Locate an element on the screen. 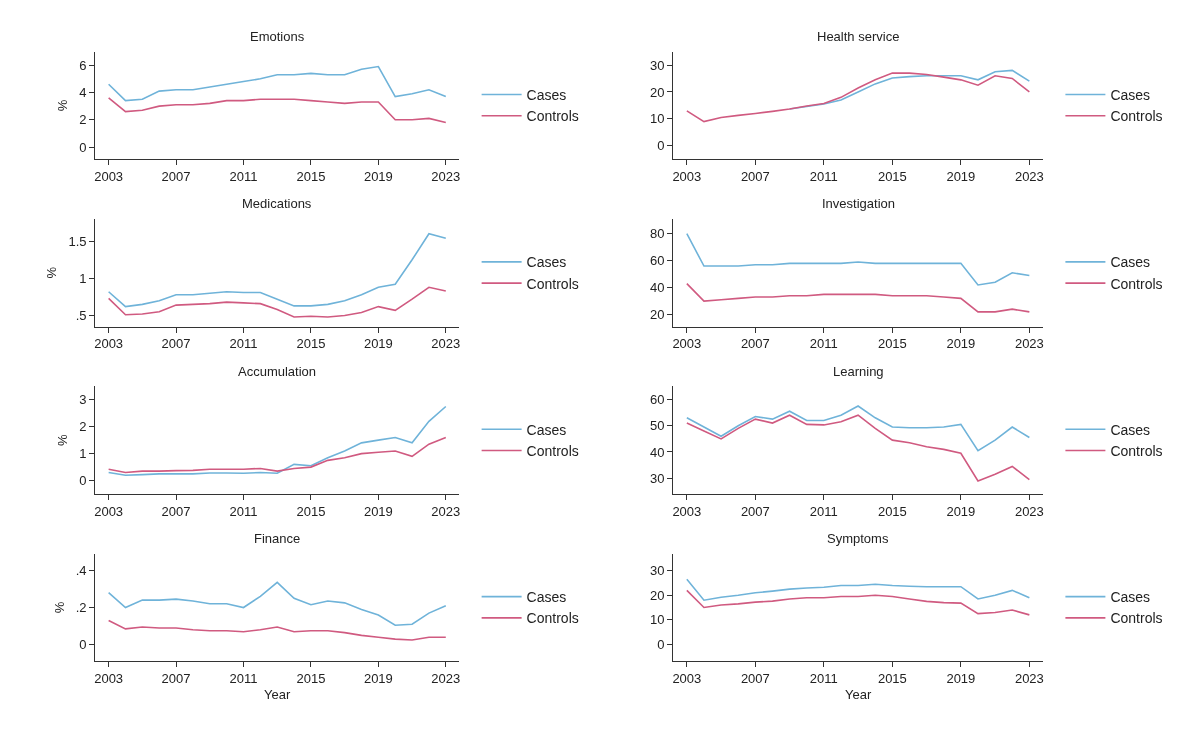 Image resolution: width=1196 pixels, height=741 pixels. y-tick-label: .5 is located at coordinates (81, 316).